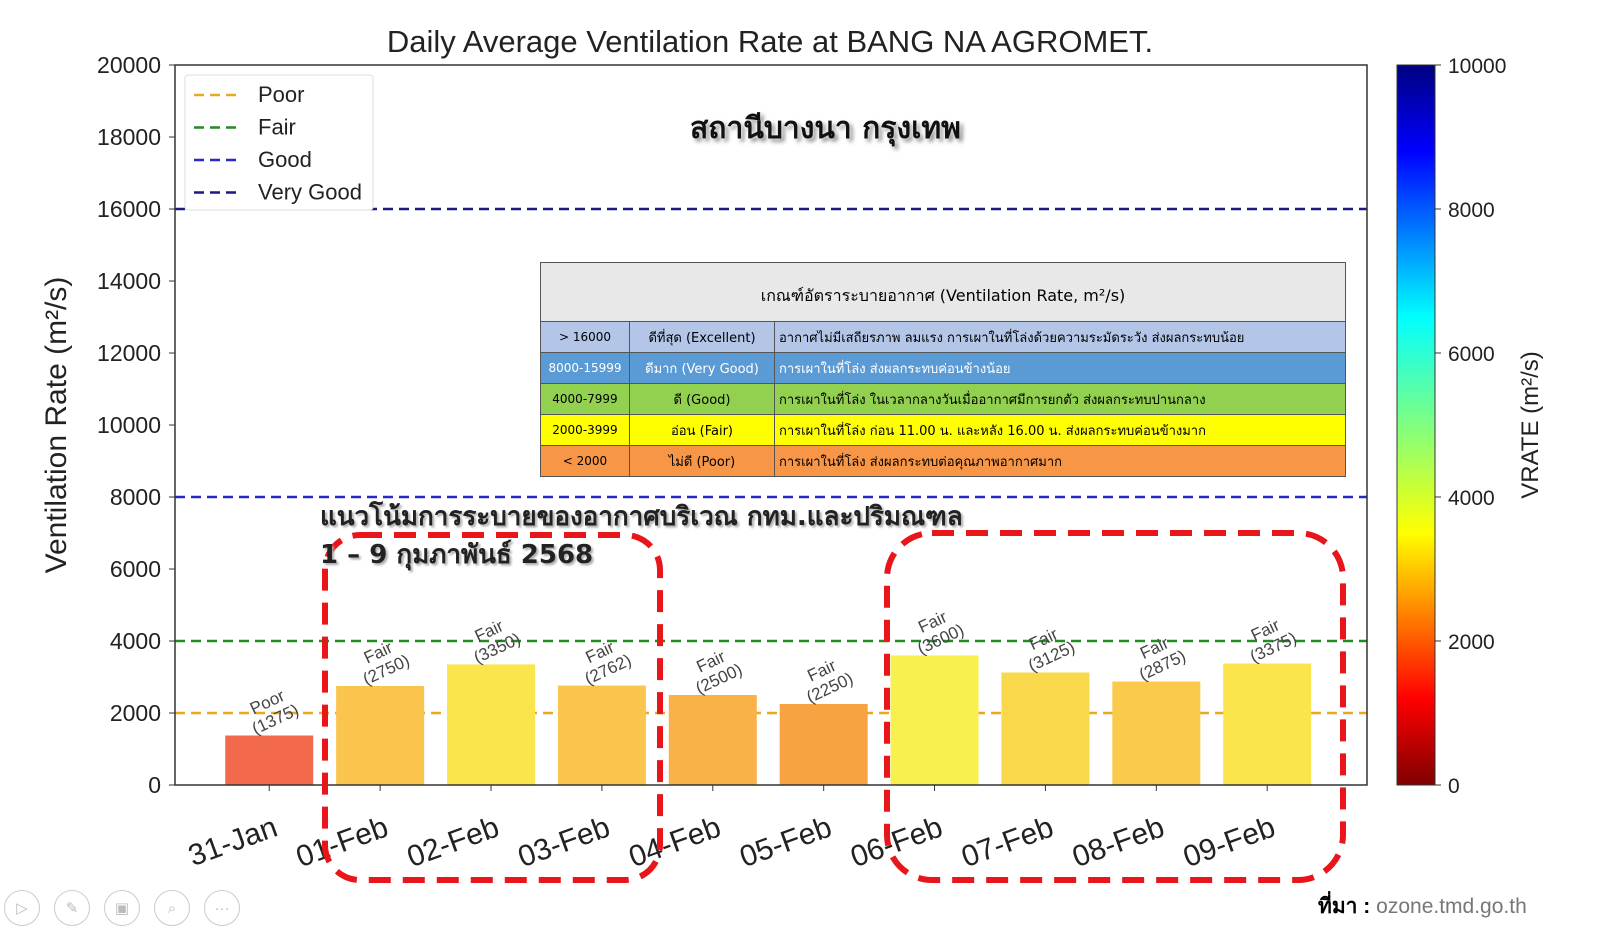 The height and width of the screenshot is (946, 1600). What do you see at coordinates (702, 368) in the screenshot?
I see `criteria-level: ดีมาก (Very Good)` at bounding box center [702, 368].